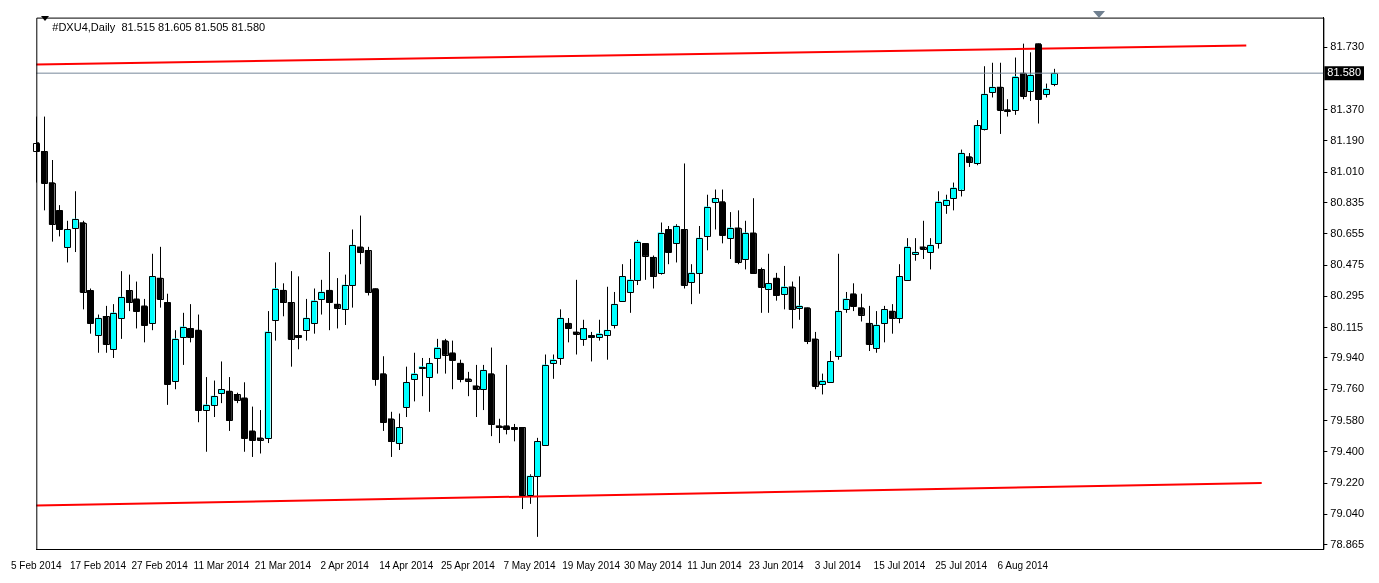  Describe the element at coordinates (159, 26) in the screenshot. I see `chart-title: #DXU4,Daily 81.515 81.605 81.505 81.580` at that location.